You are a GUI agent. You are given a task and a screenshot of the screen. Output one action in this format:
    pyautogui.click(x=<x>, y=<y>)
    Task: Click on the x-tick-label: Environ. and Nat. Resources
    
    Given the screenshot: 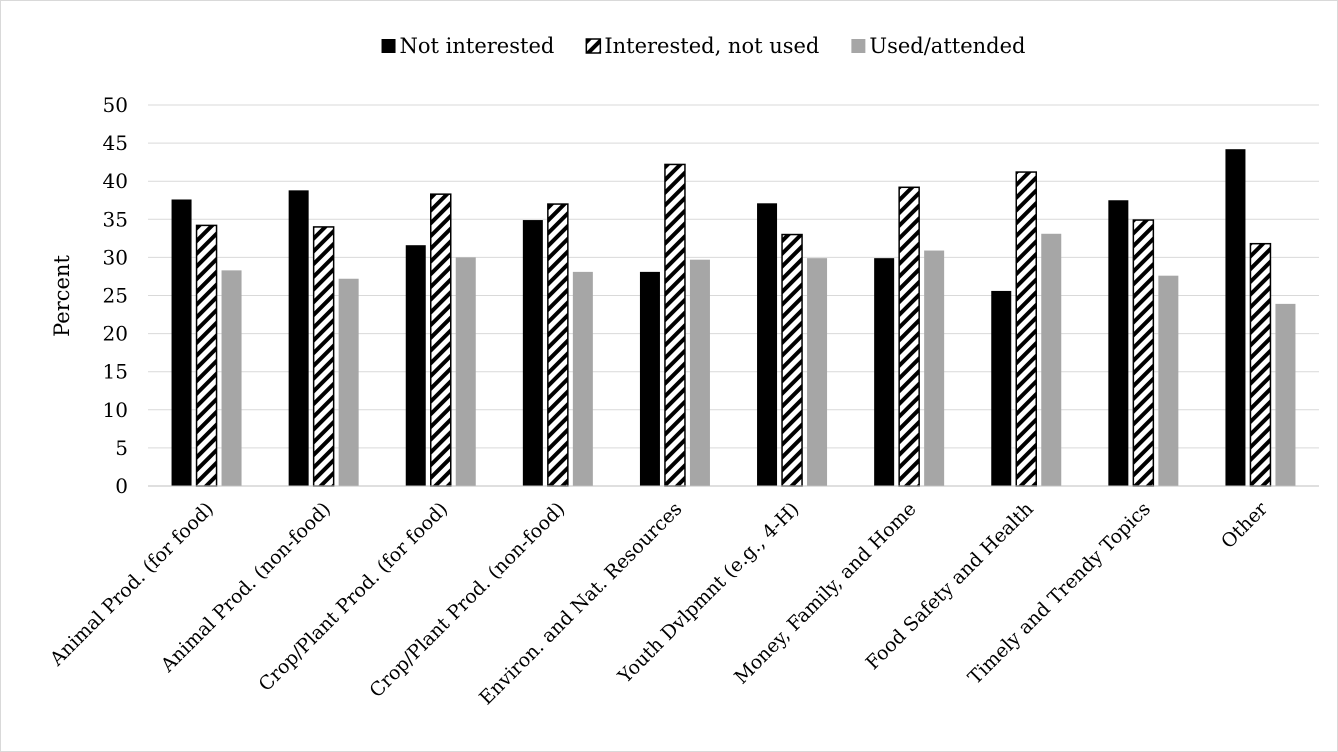 What is the action you would take?
    pyautogui.click(x=580, y=603)
    